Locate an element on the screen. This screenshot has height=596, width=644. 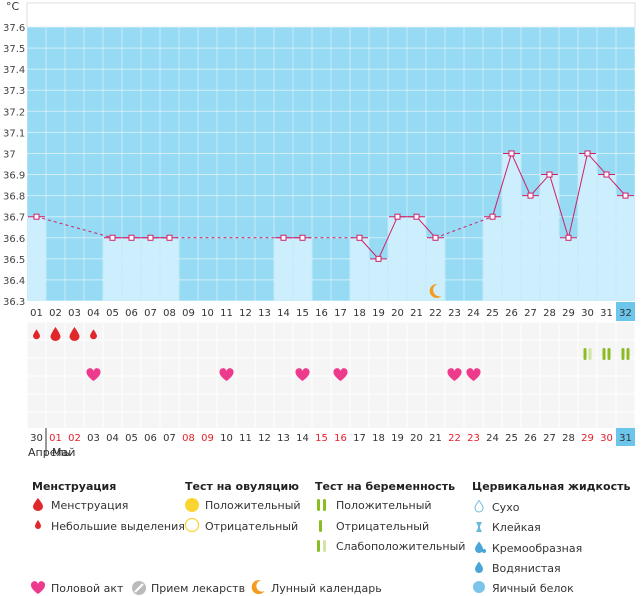
date-label: 10 is located at coordinates (226, 438).